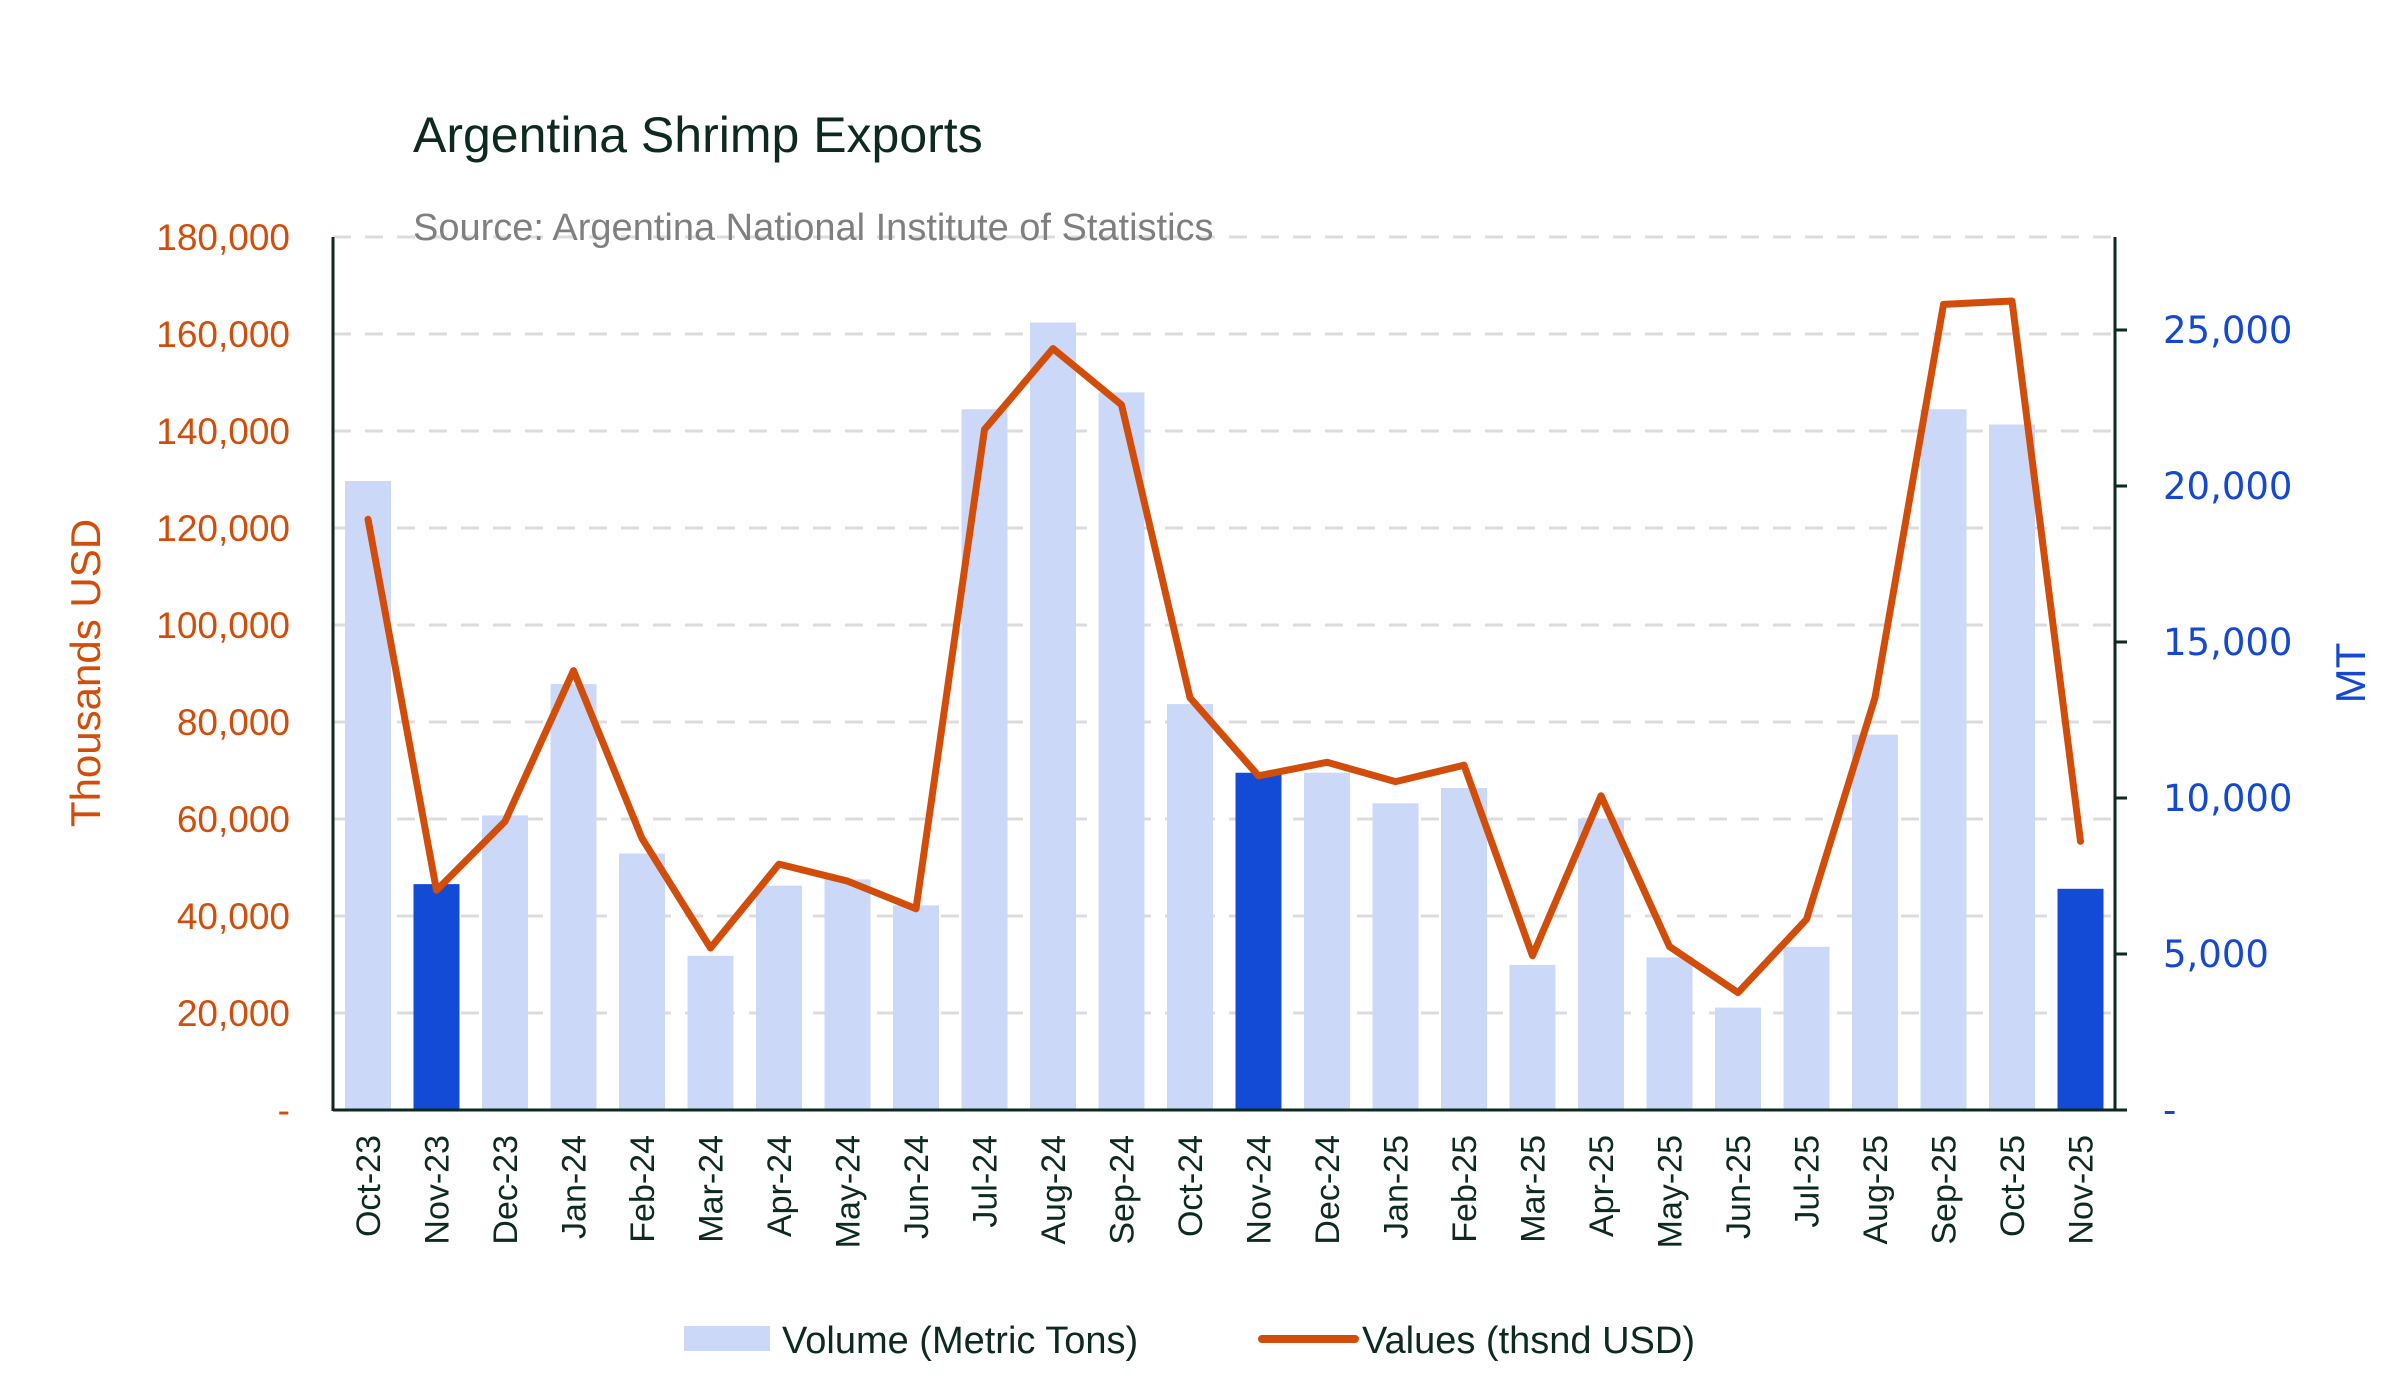 The image size is (2381, 1400). Describe the element at coordinates (2350, 673) in the screenshot. I see `right-axis-label: MT` at that location.